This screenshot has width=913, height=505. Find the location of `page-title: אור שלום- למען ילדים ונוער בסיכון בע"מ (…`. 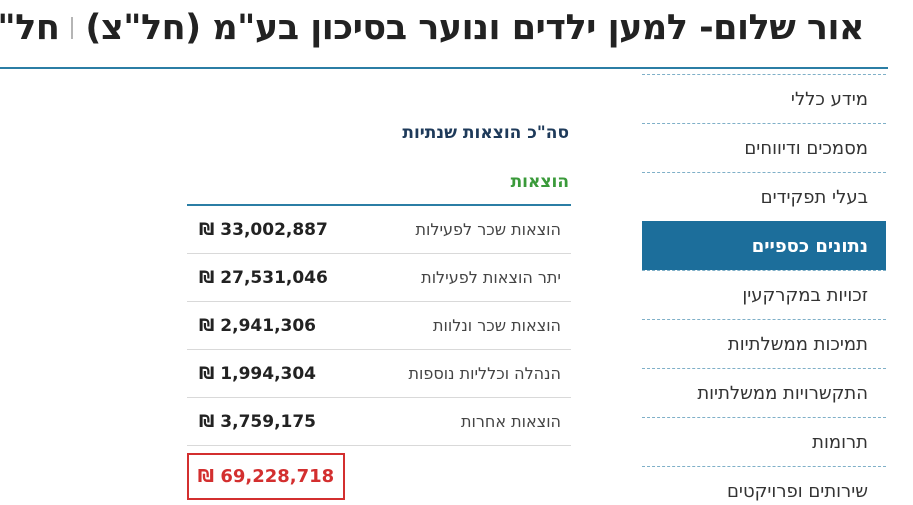

page-title: אור שלום- למען ילדים ונוער בסיכון בע"מ (… is located at coordinates (432, 28).